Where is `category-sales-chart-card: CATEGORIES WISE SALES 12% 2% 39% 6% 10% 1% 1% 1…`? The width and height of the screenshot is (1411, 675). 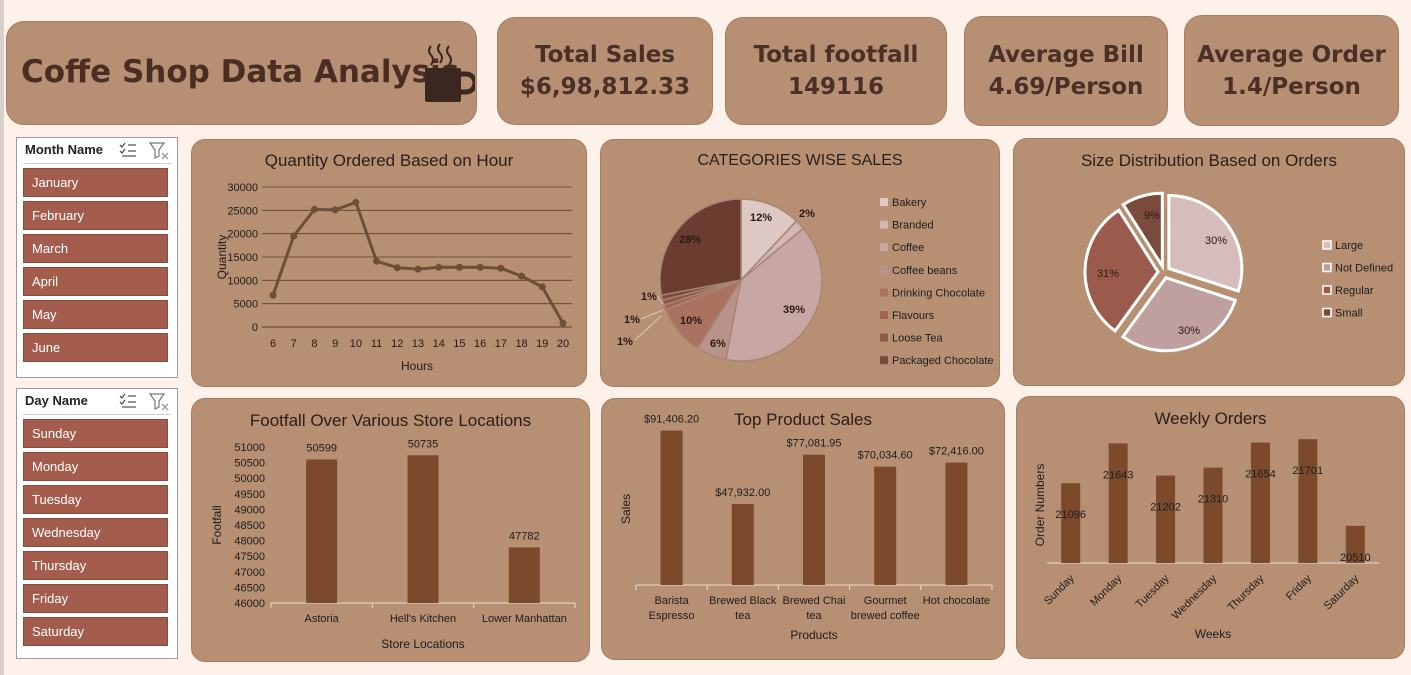 category-sales-chart-card: CATEGORIES WISE SALES 12% 2% 39% 6% 10% 1% 1% 1… is located at coordinates (800, 263).